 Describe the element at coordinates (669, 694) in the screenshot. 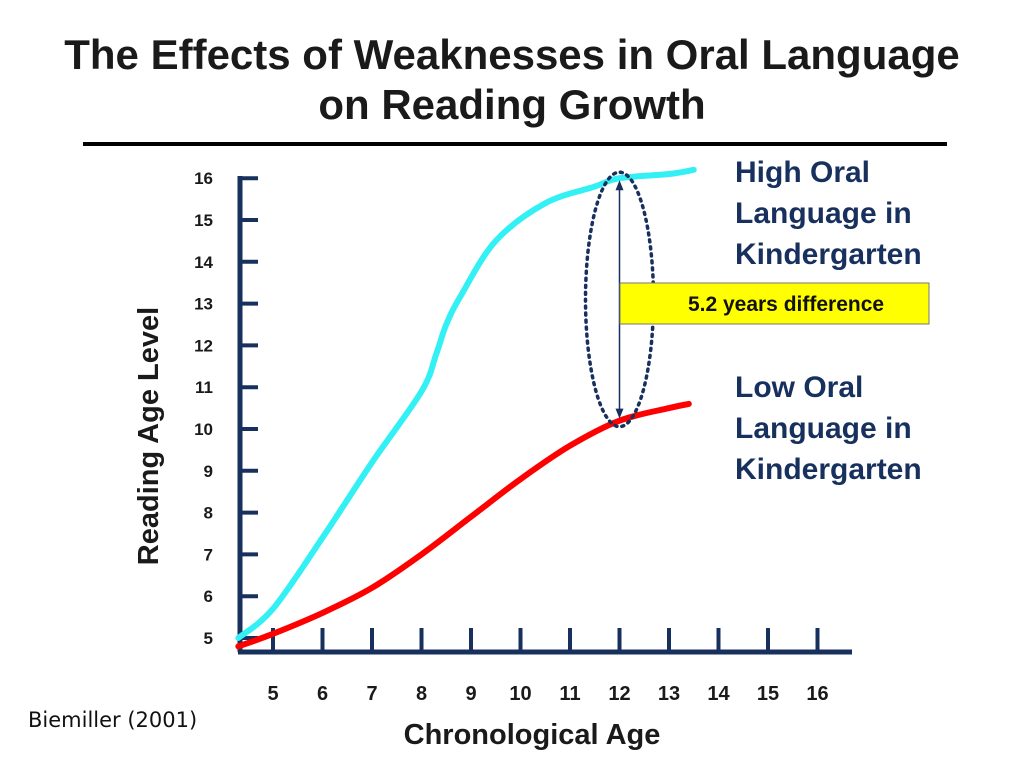

I see `x-tick-label-13: 13` at that location.